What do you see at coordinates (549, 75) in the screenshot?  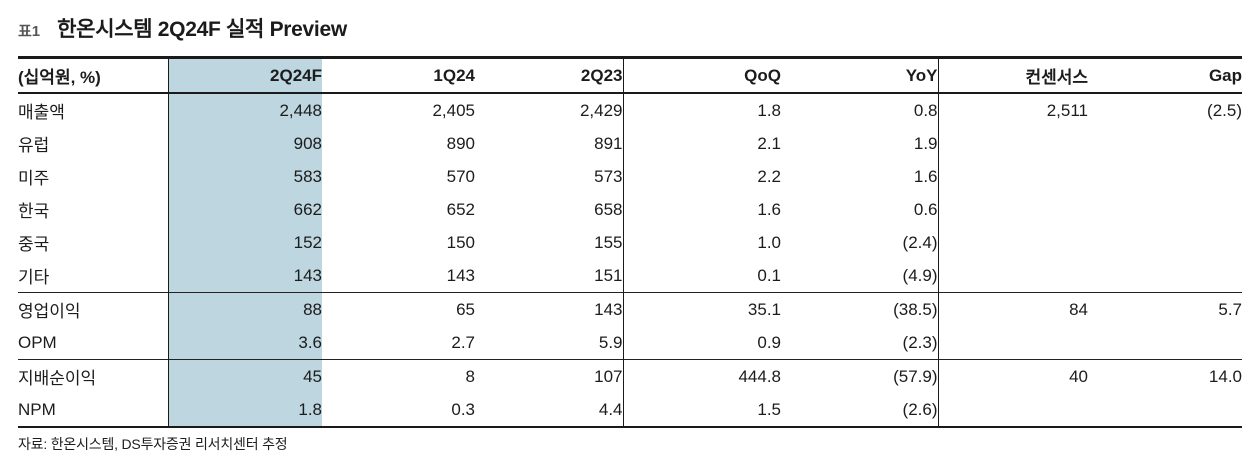 I see `column-header-cell: 2Q23` at bounding box center [549, 75].